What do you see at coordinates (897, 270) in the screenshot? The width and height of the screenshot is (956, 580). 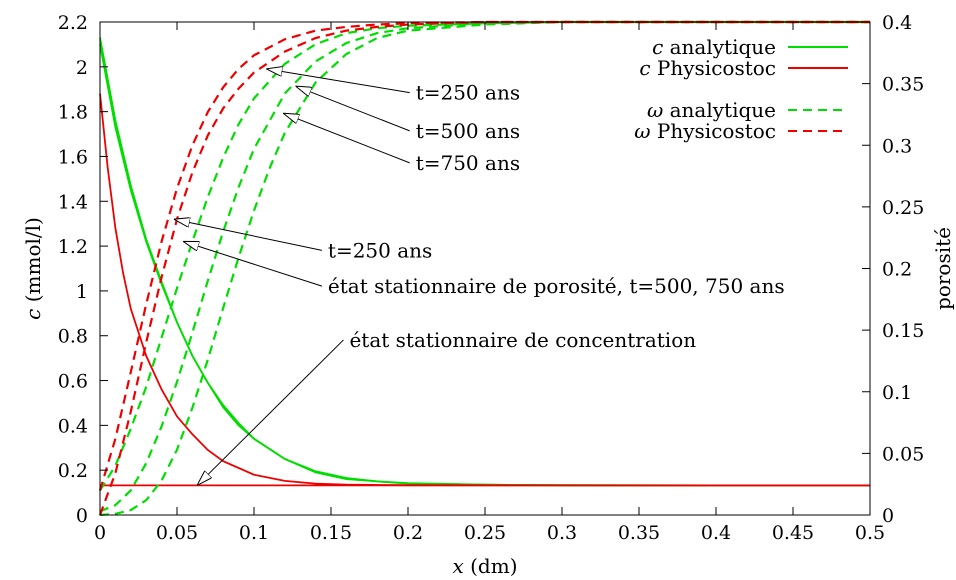 I see `y2-tick-label: 0.2` at bounding box center [897, 270].